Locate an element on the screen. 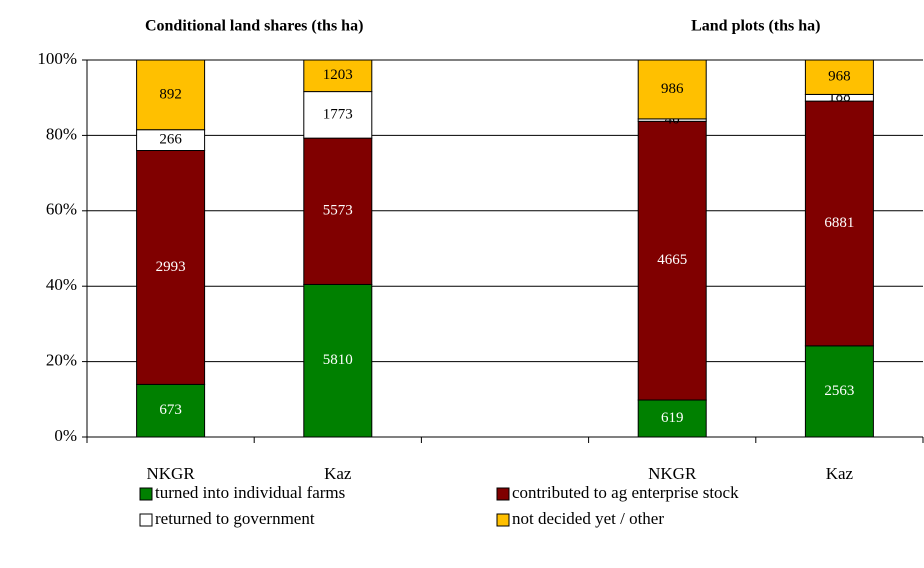 The width and height of the screenshot is (924, 568). value-label: 892 is located at coordinates (170, 94).